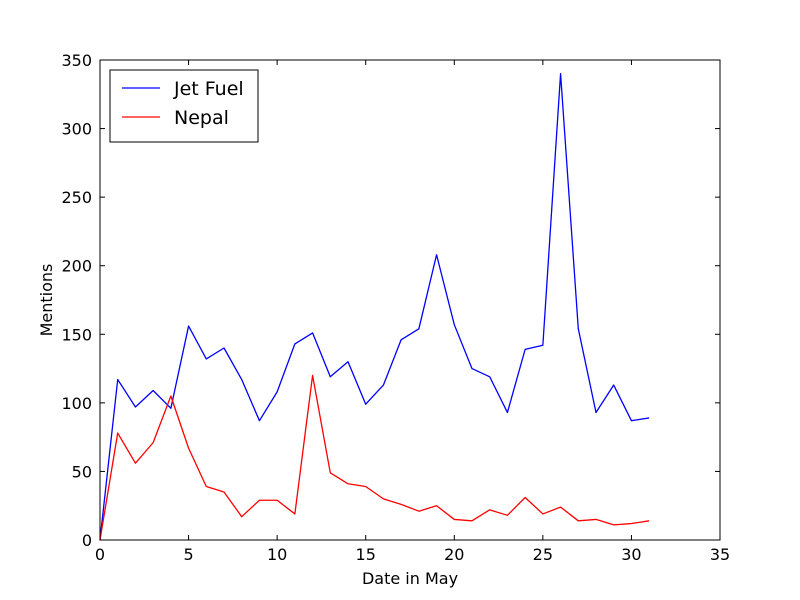 This screenshot has height=600, width=800. Describe the element at coordinates (100, 554) in the screenshot. I see `x-tick-label: 0` at that location.